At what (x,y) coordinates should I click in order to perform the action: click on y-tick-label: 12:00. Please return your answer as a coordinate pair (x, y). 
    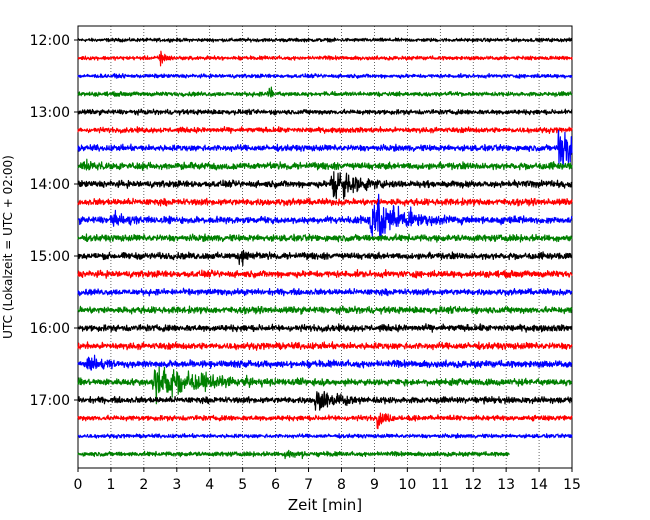
    Looking at the image, I should click on (50, 41).